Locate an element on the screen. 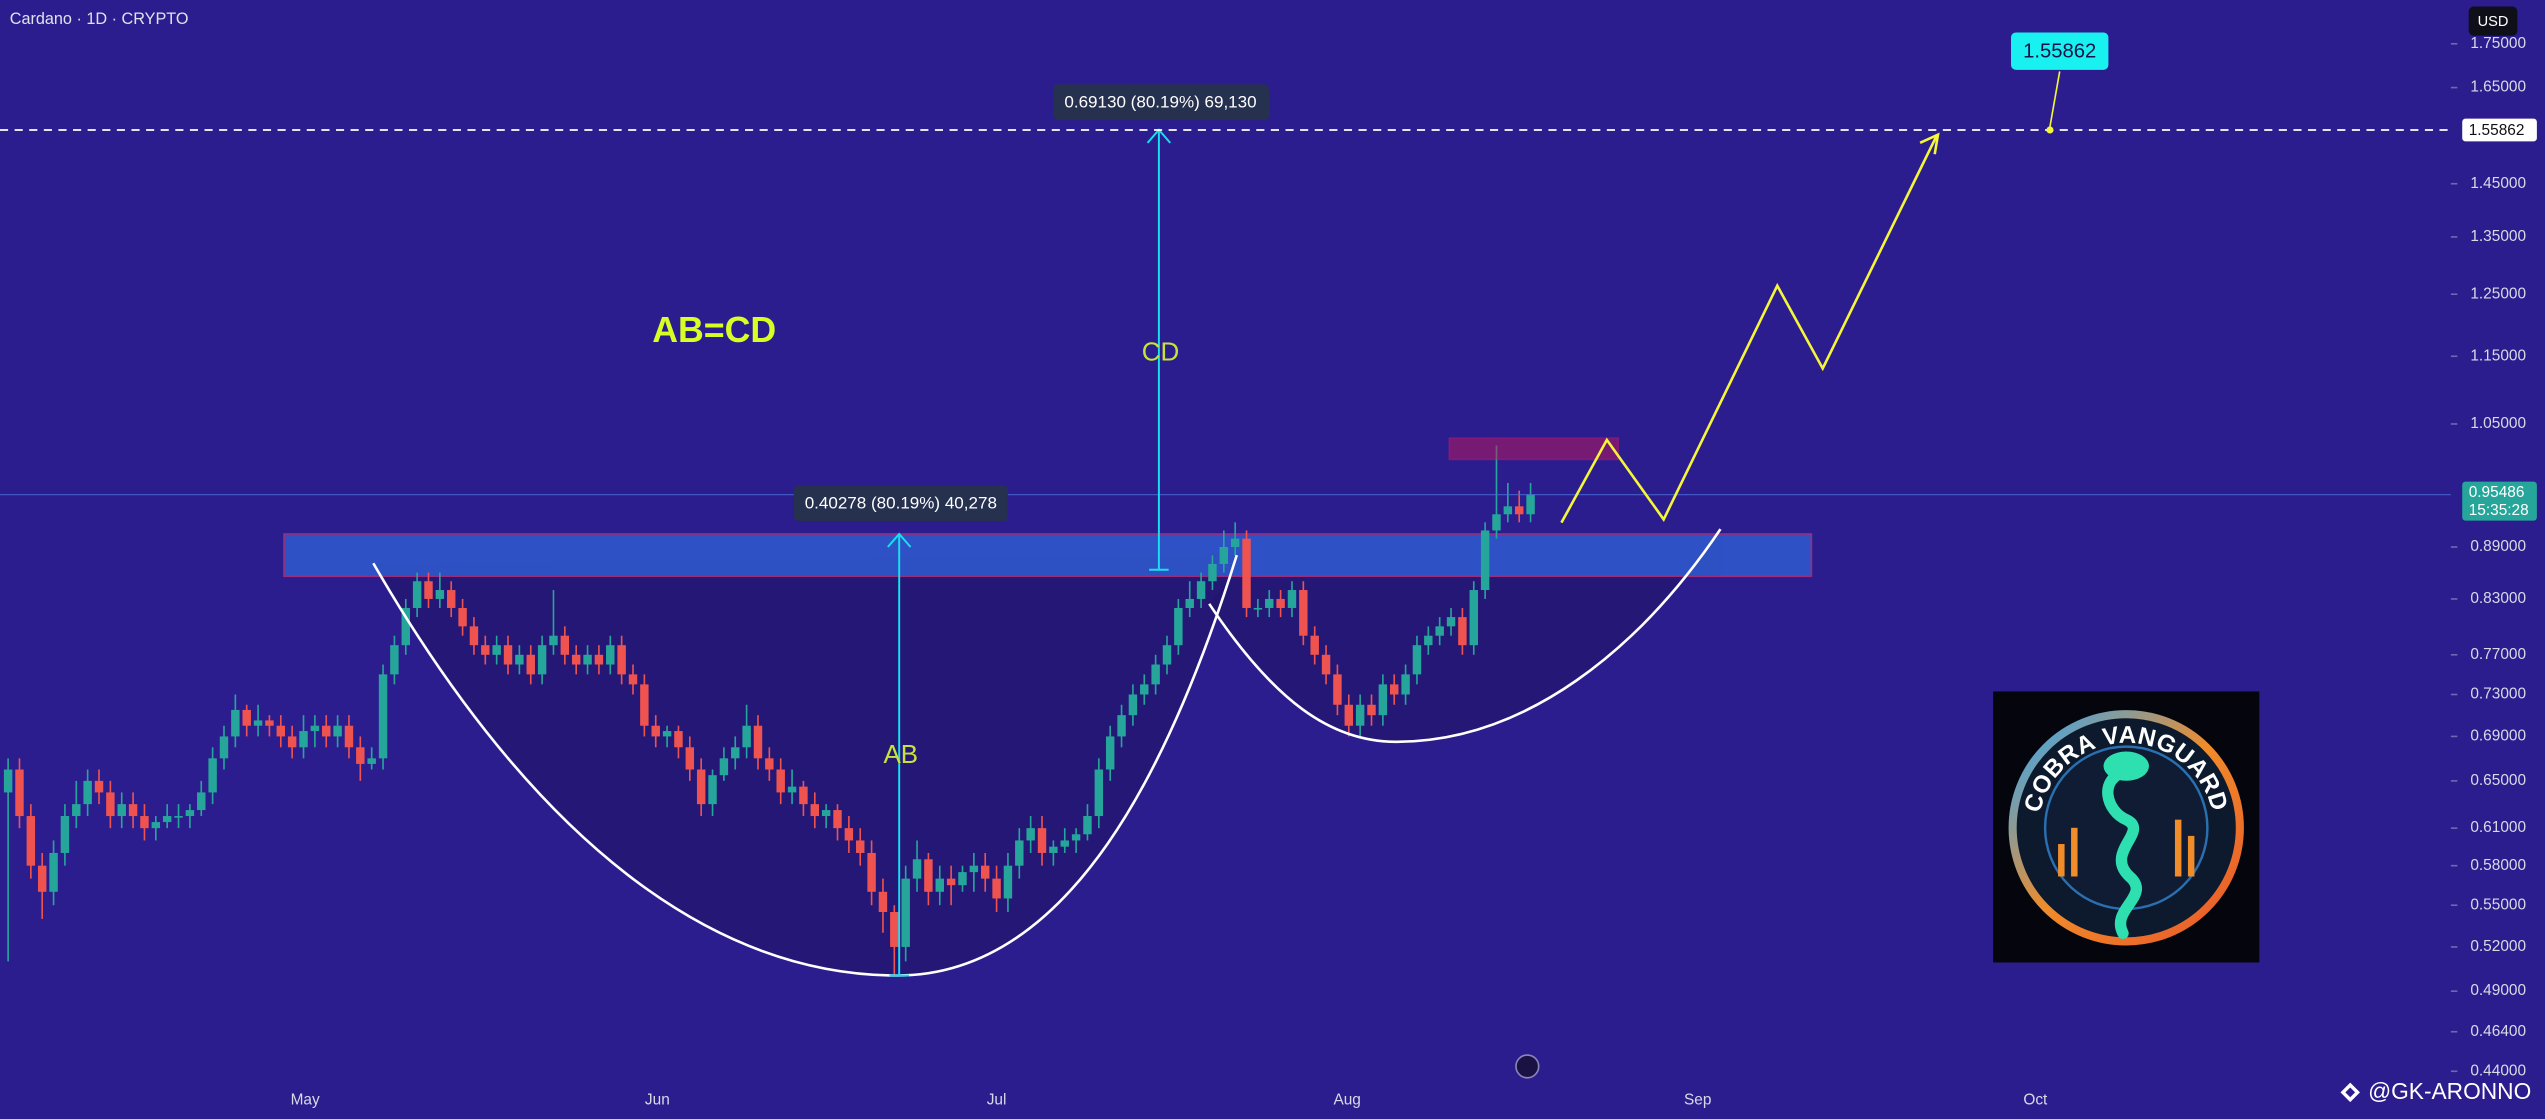  last-price-label: 0.95486 is located at coordinates (2497, 492).